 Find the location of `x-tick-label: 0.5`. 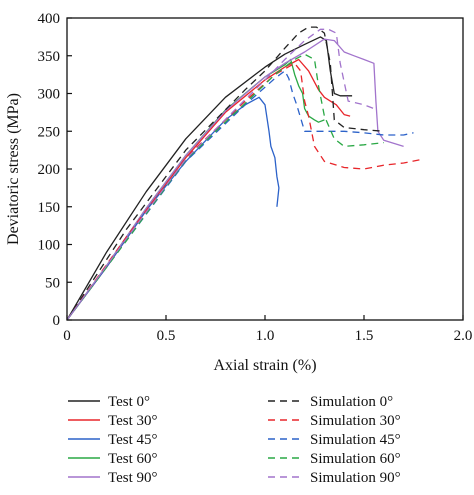

x-tick-label: 0.5 is located at coordinates (166, 336).